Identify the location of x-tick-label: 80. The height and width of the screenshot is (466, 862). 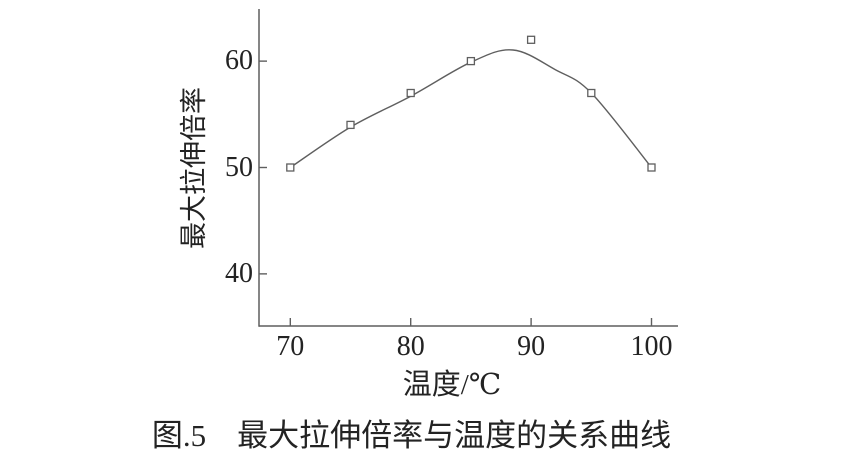
(410, 346).